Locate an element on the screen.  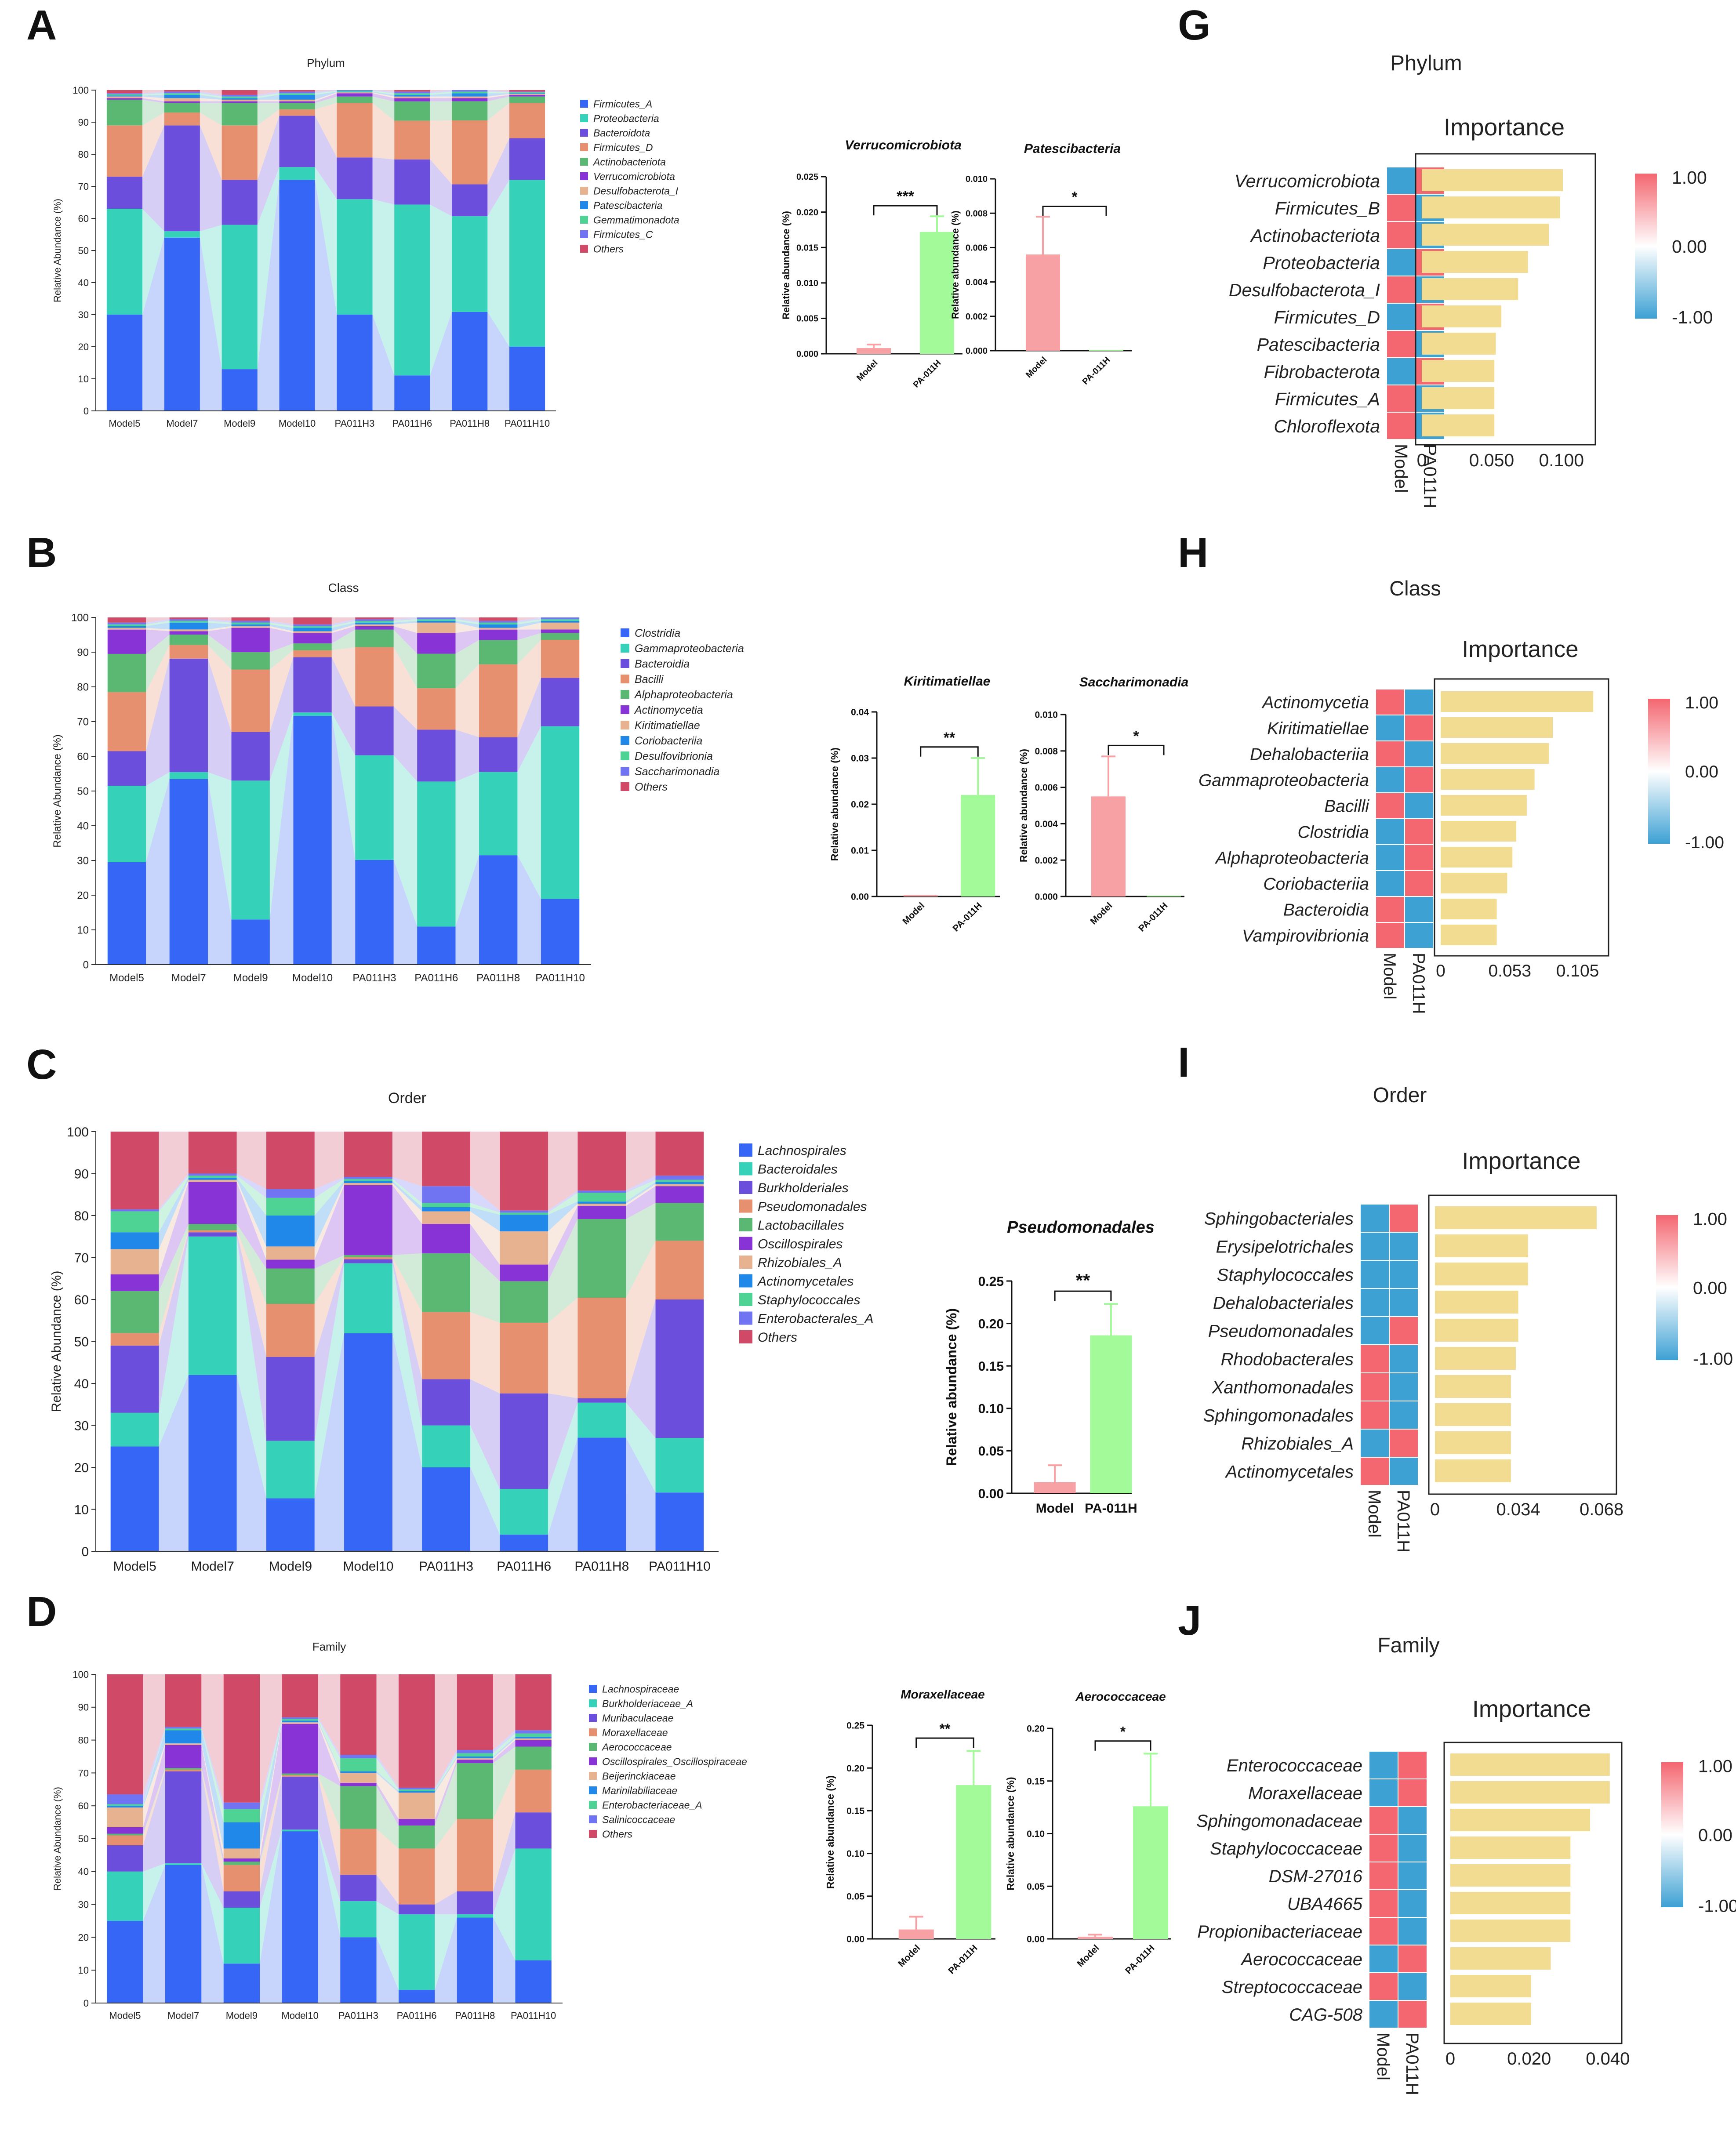
taxon-label: Actinobacteriota is located at coordinates (1314, 235).